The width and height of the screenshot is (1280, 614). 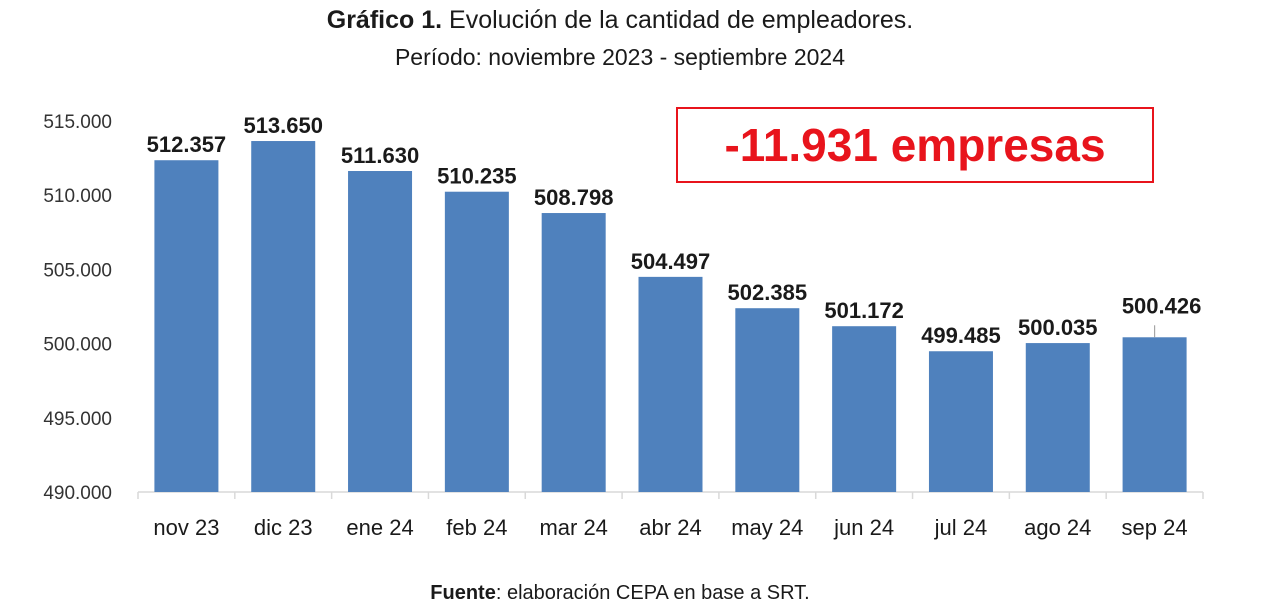 I want to click on y-tick-label: 495.000, so click(x=77, y=419).